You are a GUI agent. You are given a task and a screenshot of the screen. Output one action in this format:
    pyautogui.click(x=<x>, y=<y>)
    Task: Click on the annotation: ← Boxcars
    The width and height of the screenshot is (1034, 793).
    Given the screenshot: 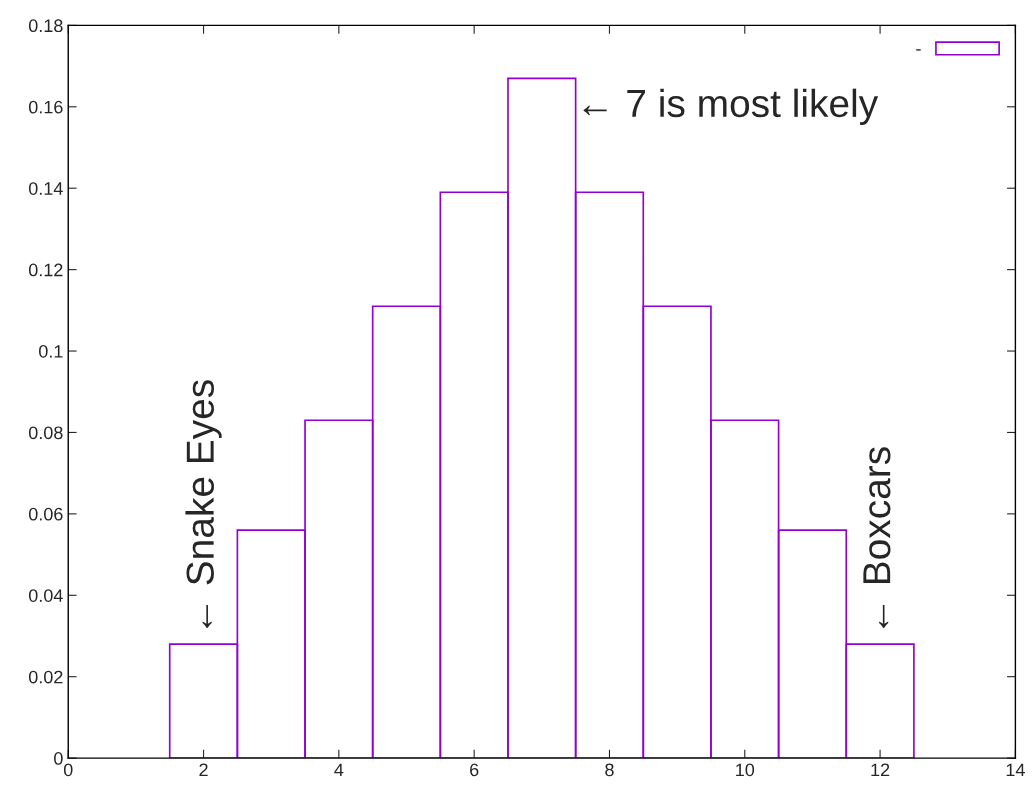 What is the action you would take?
    pyautogui.click(x=877, y=538)
    